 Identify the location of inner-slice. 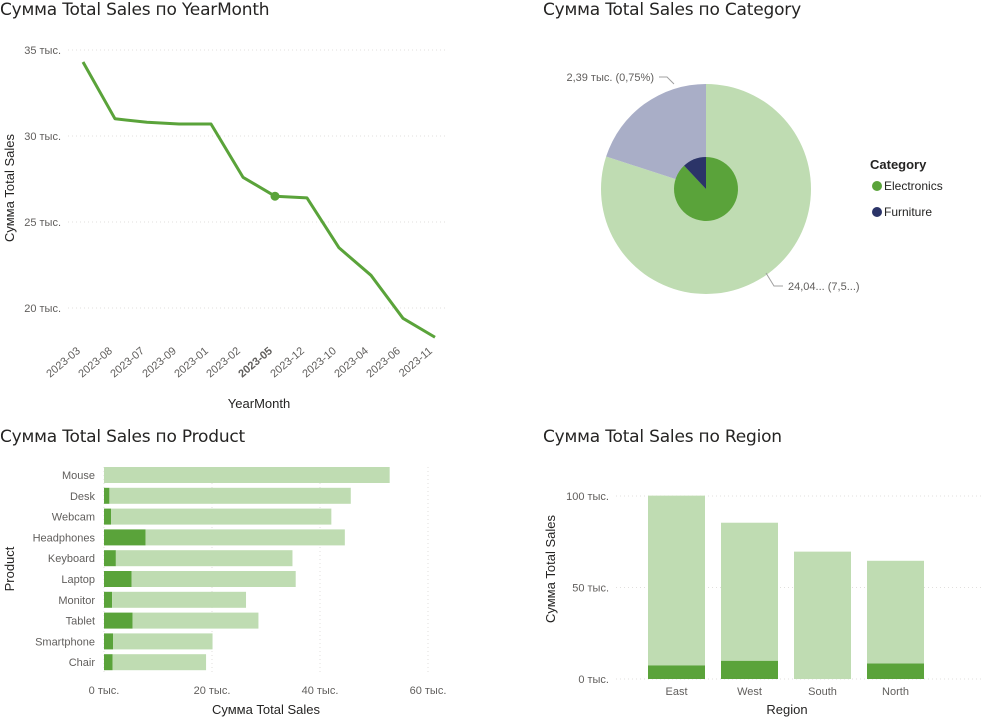
(695, 173).